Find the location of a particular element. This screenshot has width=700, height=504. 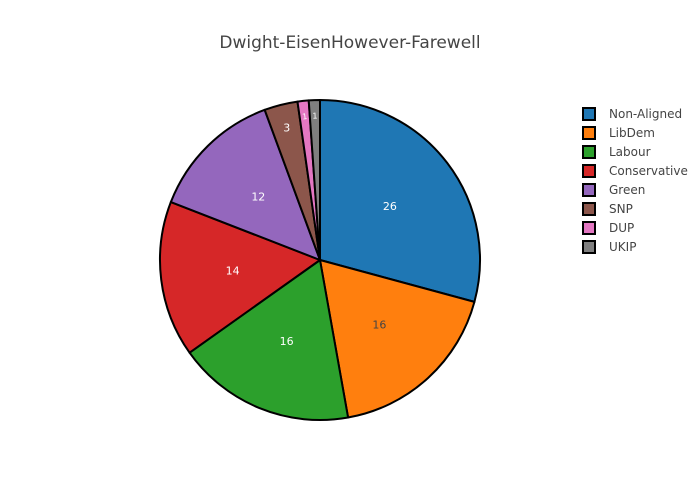

pie-slice-libdem is located at coordinates (397, 339).